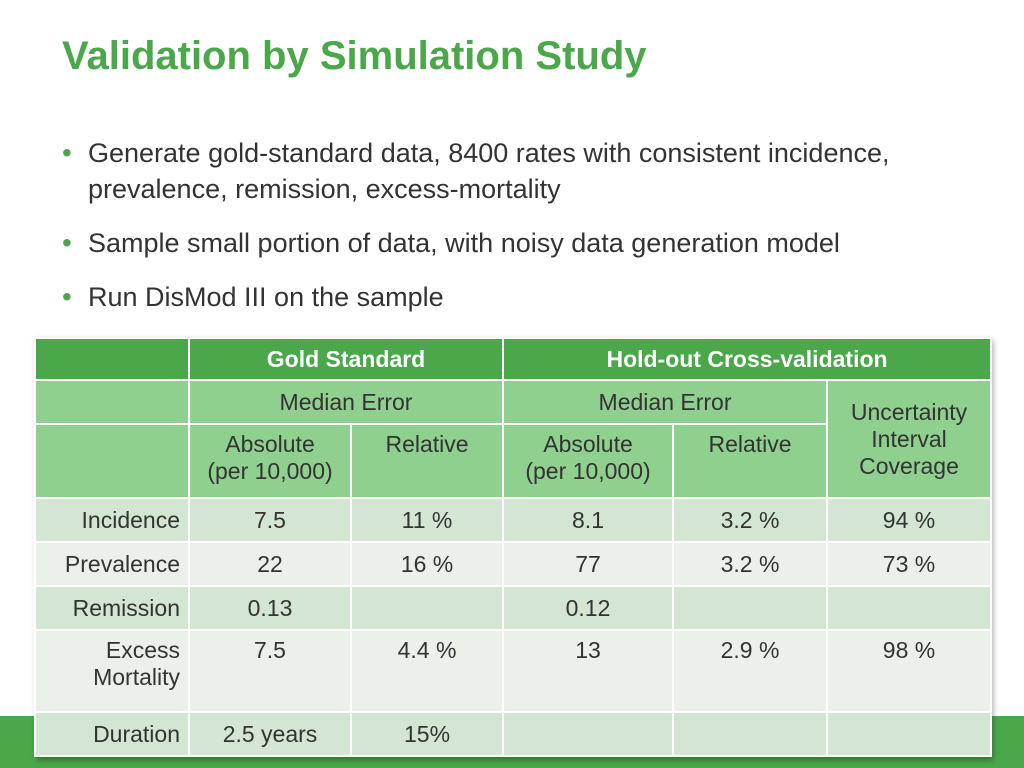 This screenshot has height=768, width=1024. What do you see at coordinates (909, 564) in the screenshot?
I see `table-cell: 73 %` at bounding box center [909, 564].